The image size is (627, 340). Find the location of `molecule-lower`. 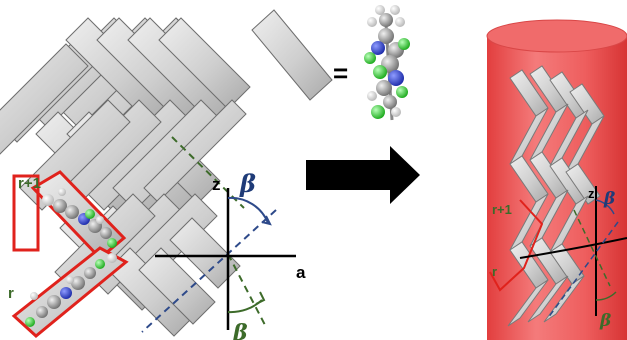

molecule-lower is located at coordinates (71, 290).